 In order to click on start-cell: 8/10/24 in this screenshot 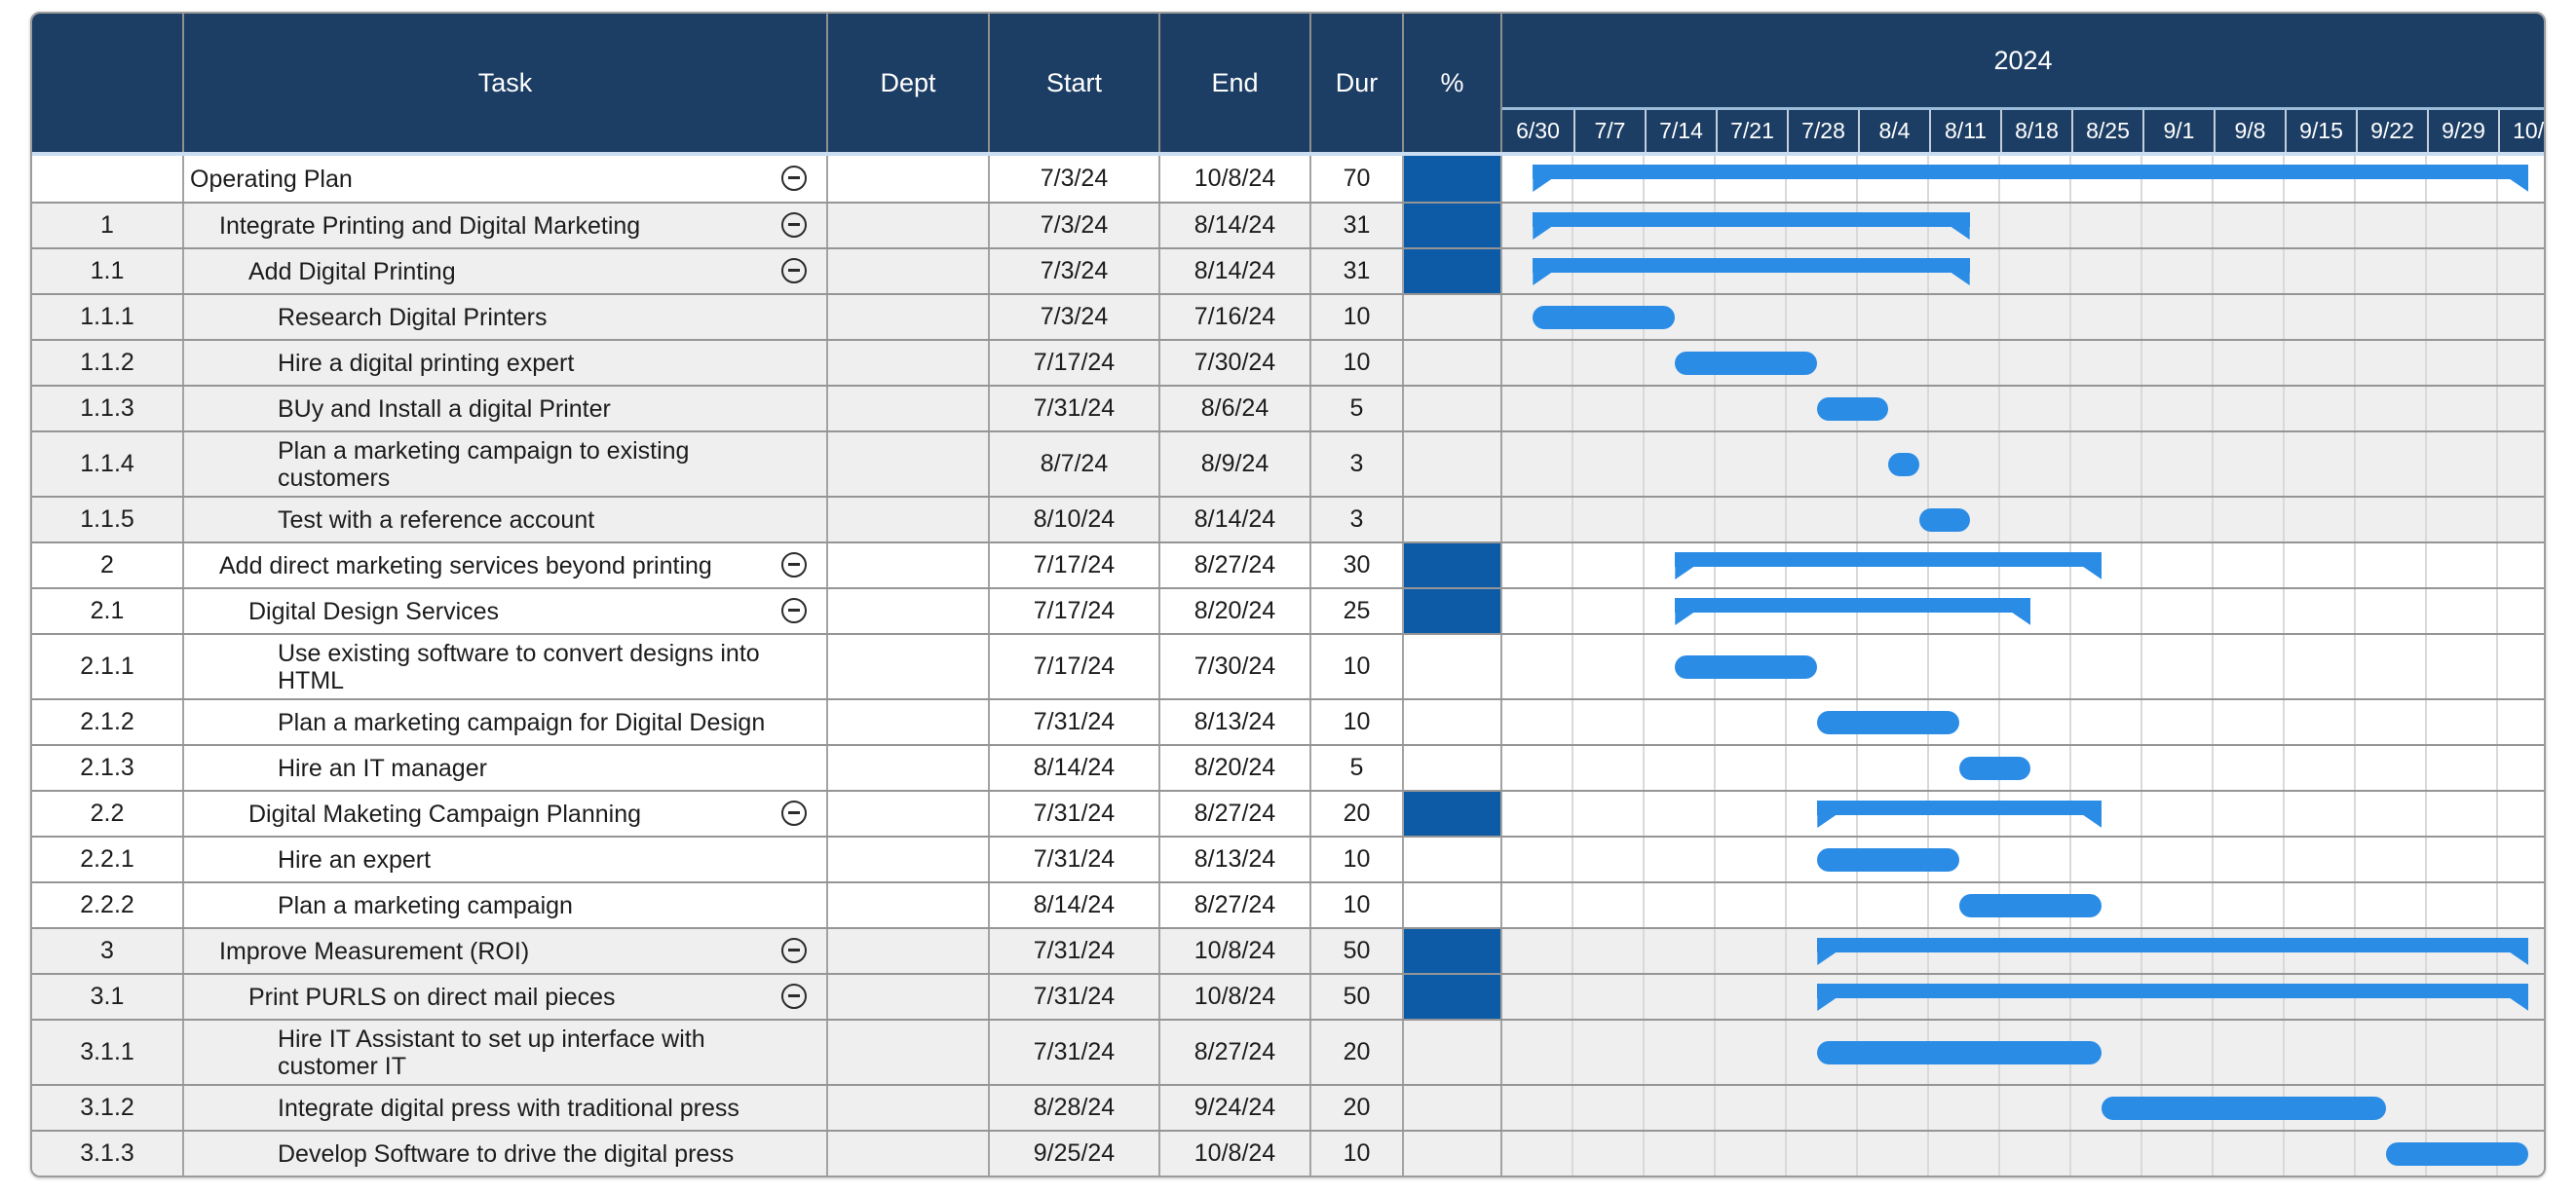, I will do `click(1075, 519)`.